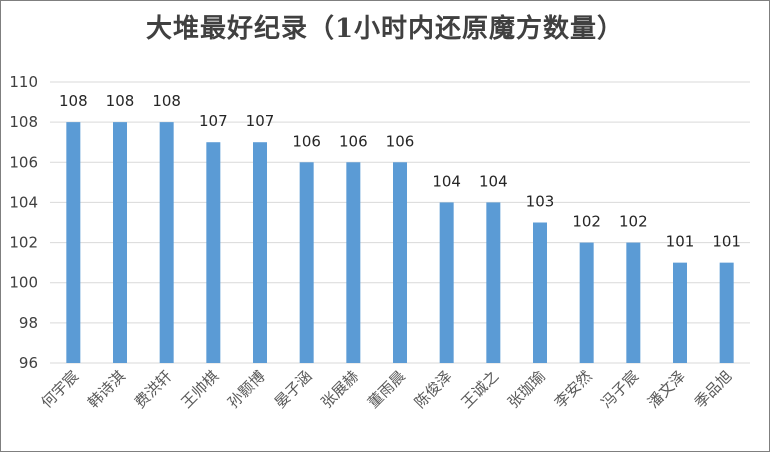  I want to click on y-tick-label: 108, so click(23, 122).